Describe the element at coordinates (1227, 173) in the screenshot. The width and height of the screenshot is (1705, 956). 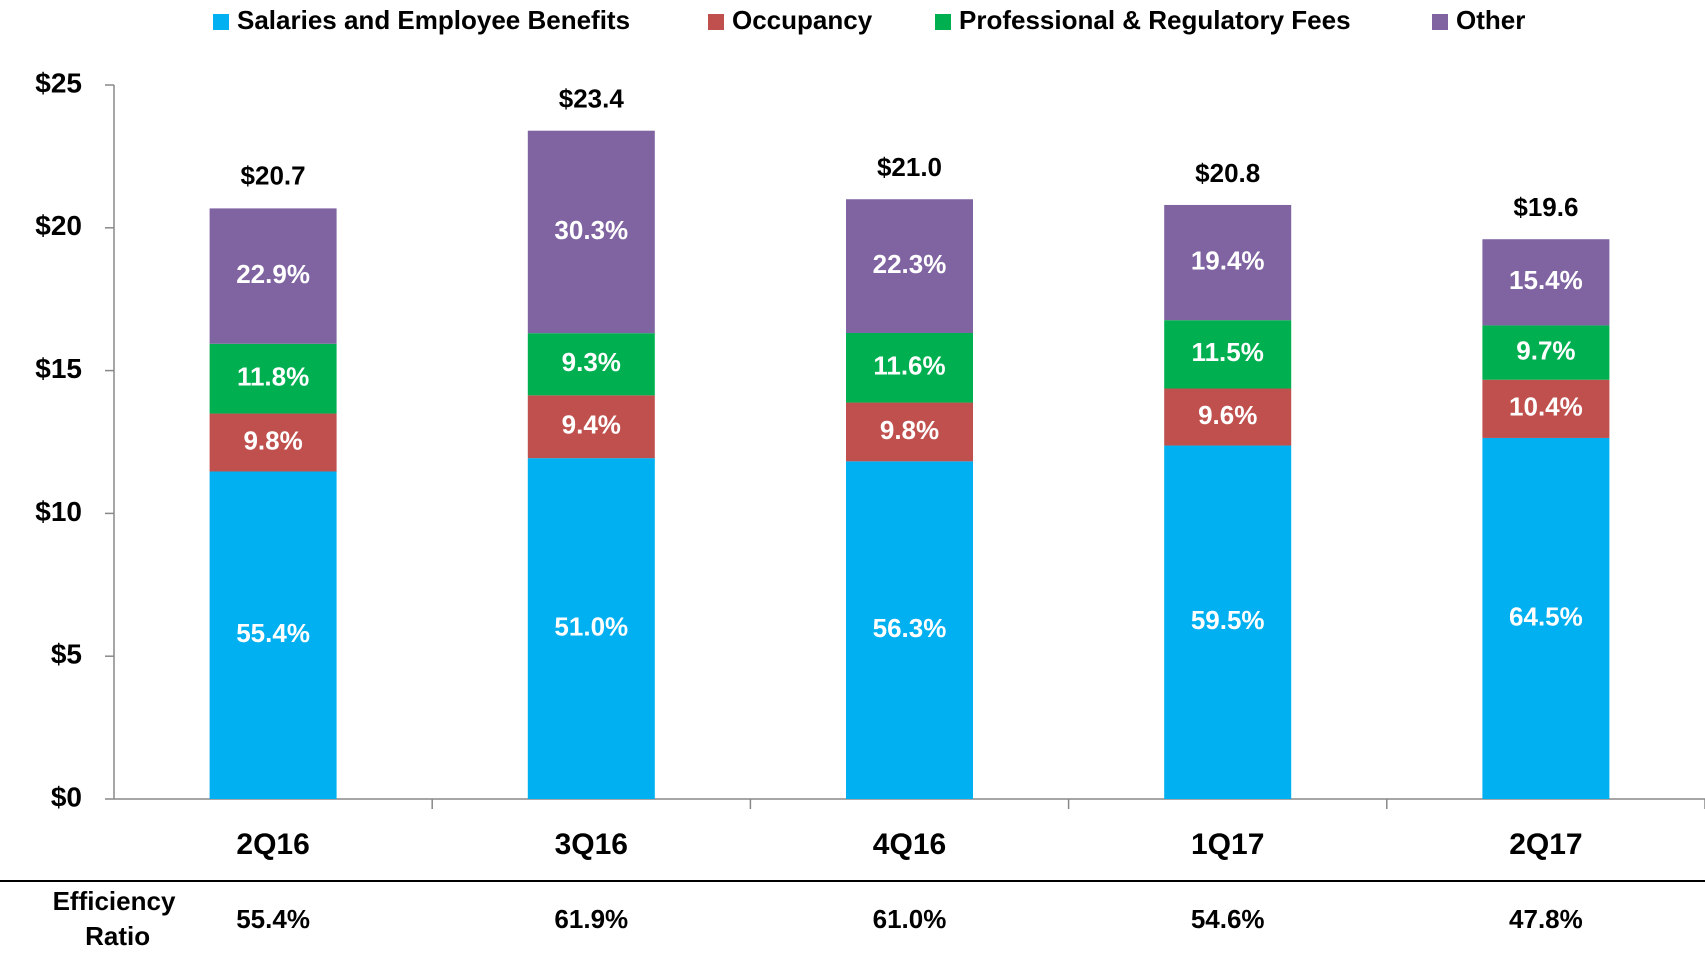
I see `total-label: $20.8` at that location.